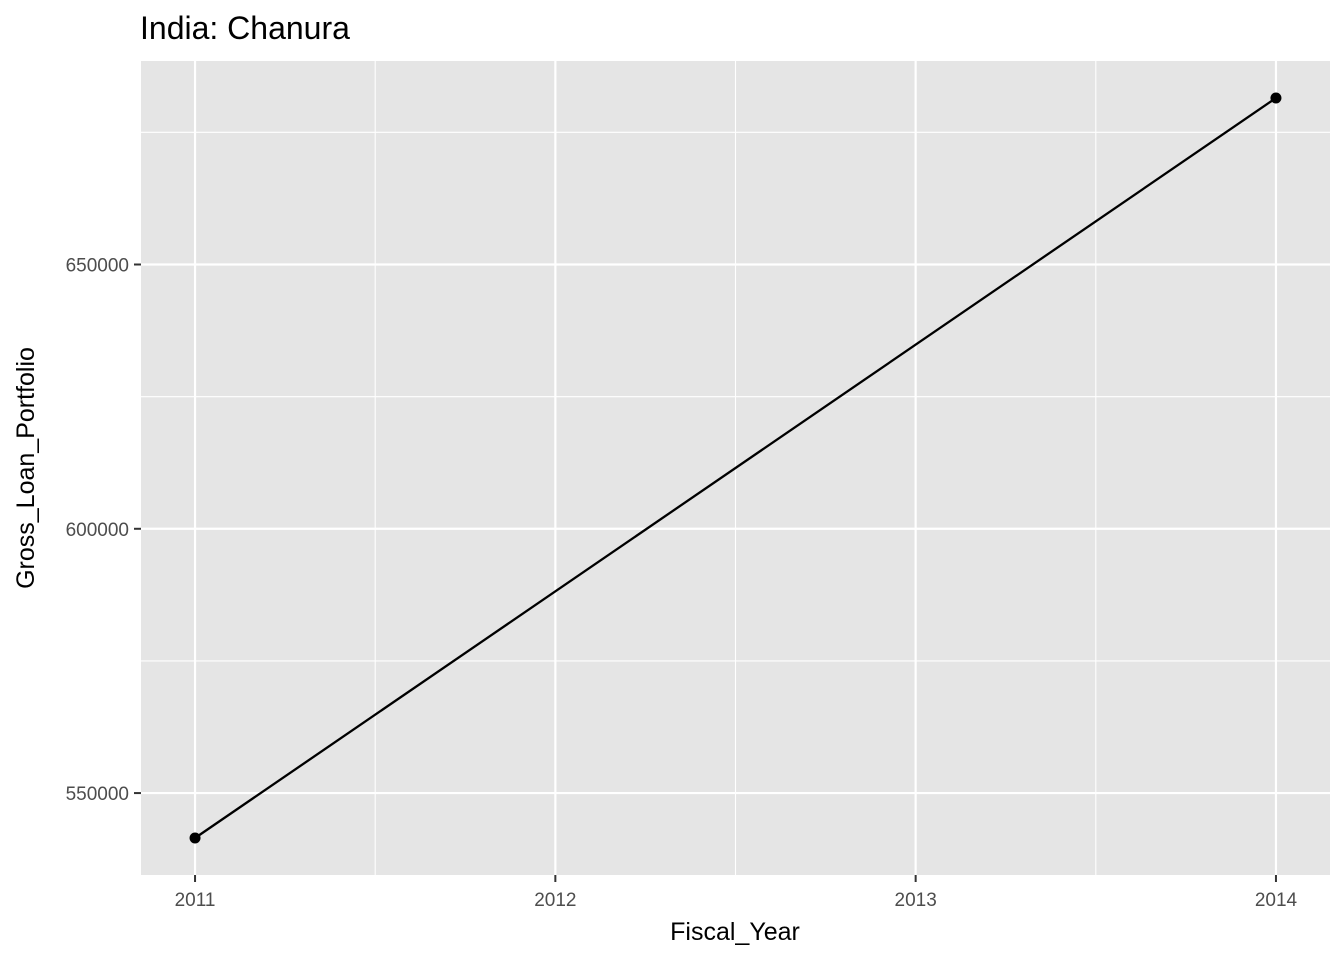  What do you see at coordinates (97, 266) in the screenshot?
I see `y-tick-label: 650000` at bounding box center [97, 266].